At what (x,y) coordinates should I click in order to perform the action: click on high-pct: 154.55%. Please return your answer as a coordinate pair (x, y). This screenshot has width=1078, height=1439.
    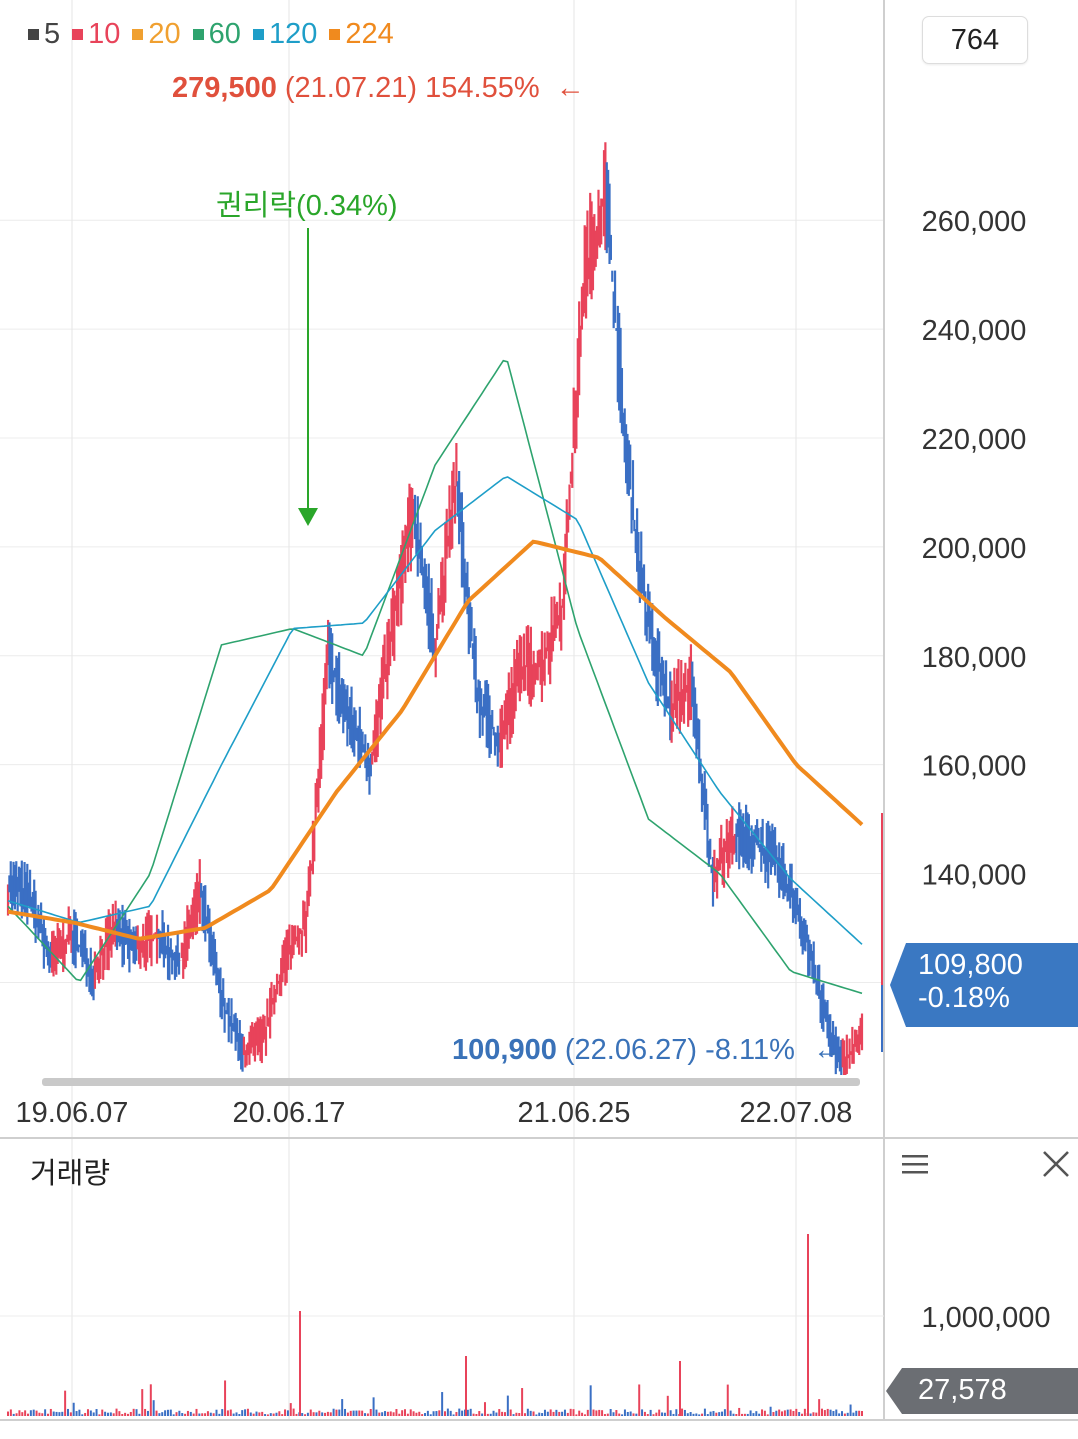
    Looking at the image, I should click on (482, 88).